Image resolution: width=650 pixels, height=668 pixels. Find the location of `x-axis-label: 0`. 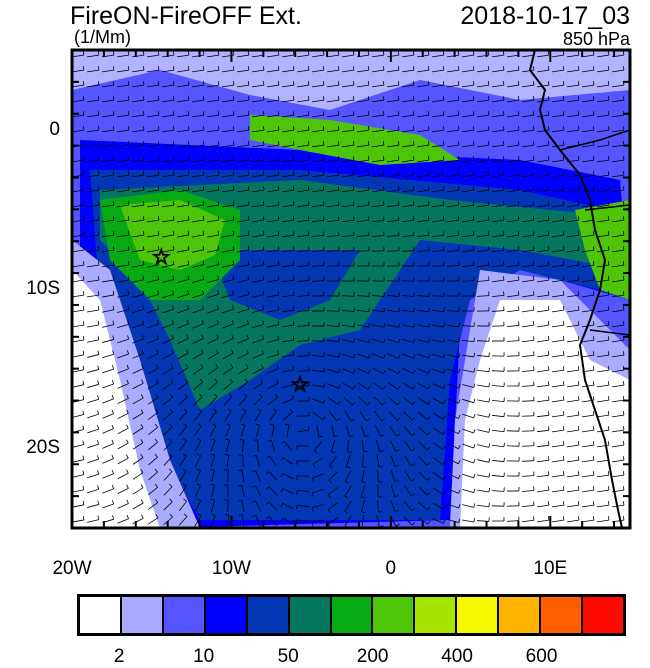

x-axis-label: 0 is located at coordinates (391, 569).